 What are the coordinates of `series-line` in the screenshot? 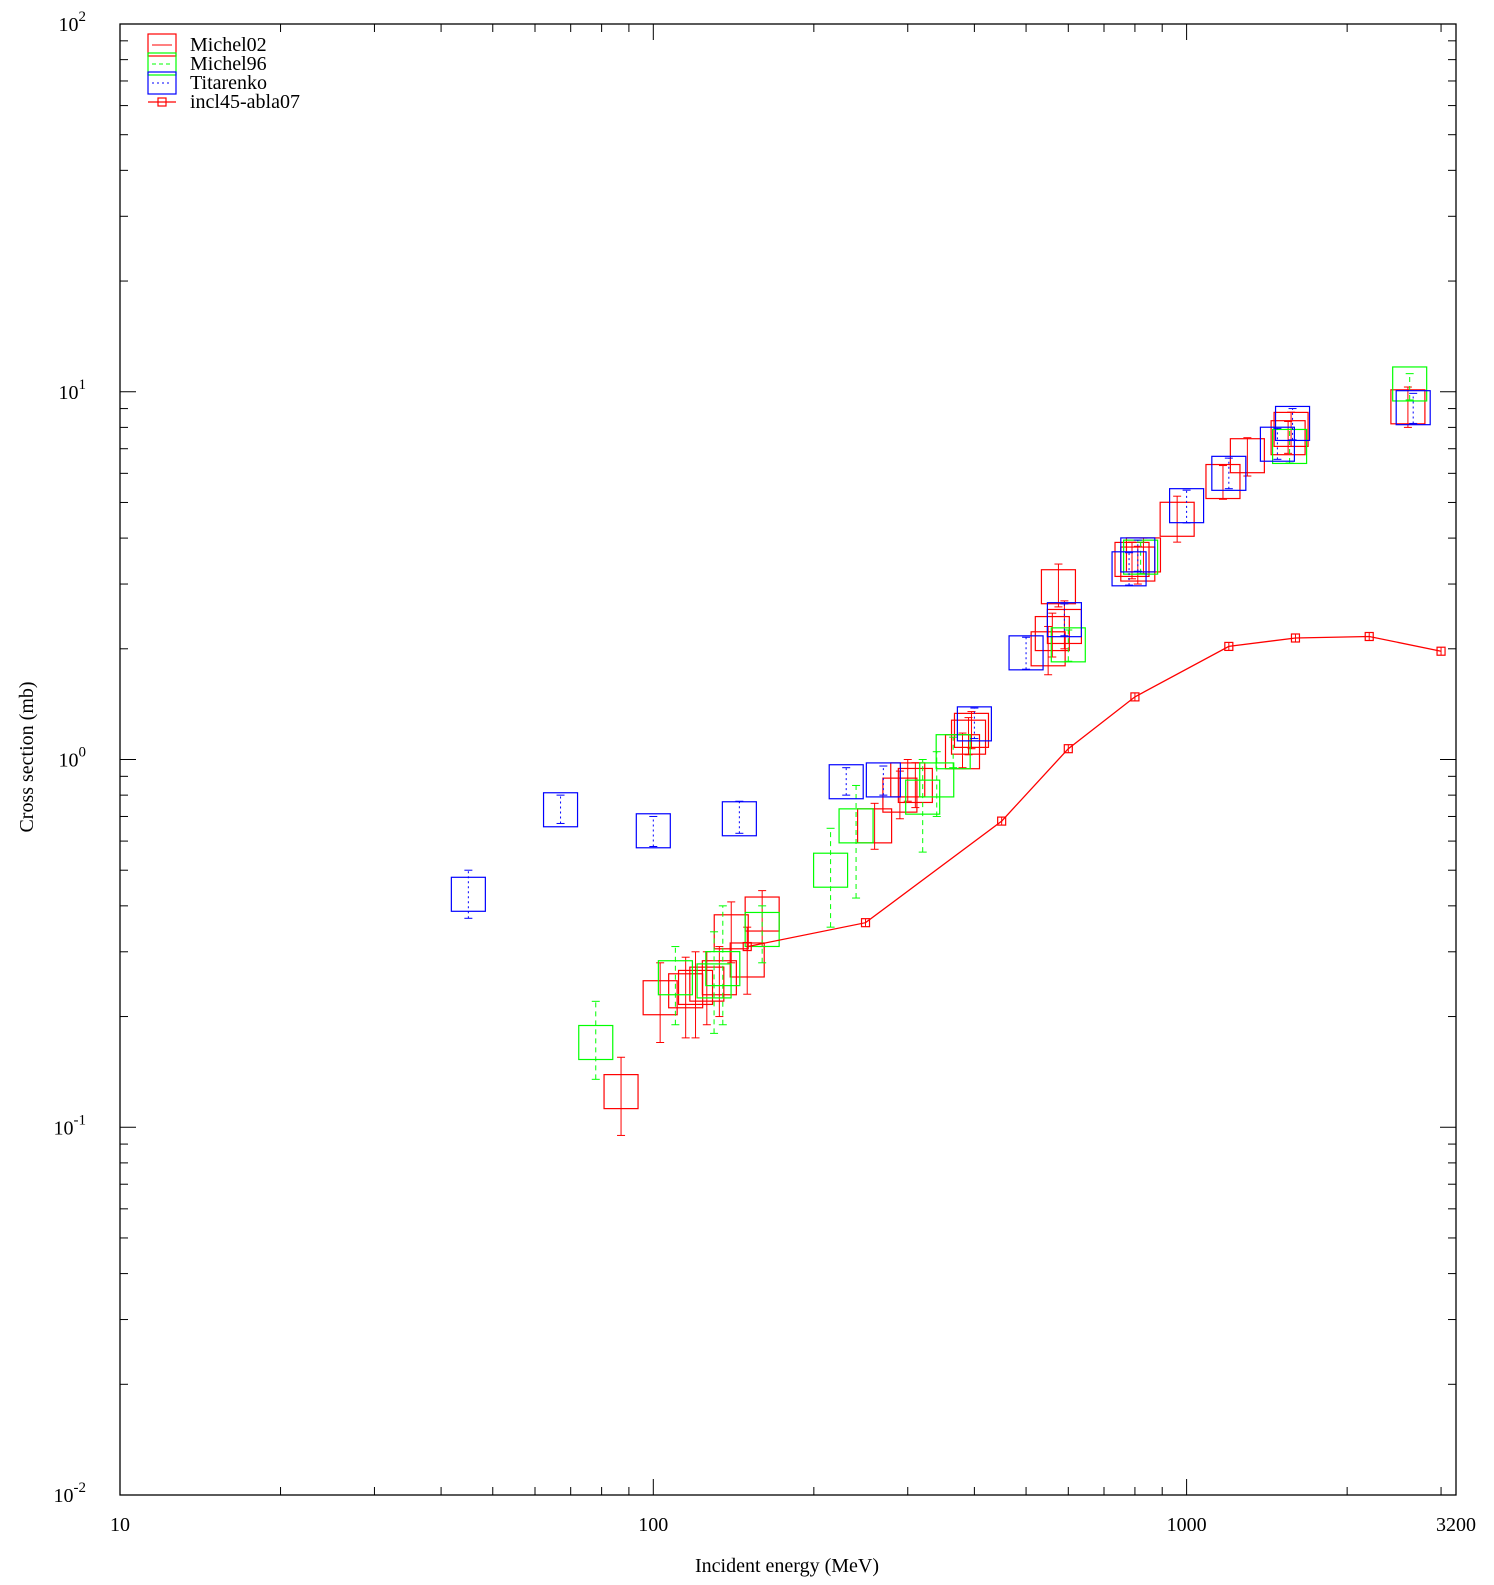 It's located at (1094, 791).